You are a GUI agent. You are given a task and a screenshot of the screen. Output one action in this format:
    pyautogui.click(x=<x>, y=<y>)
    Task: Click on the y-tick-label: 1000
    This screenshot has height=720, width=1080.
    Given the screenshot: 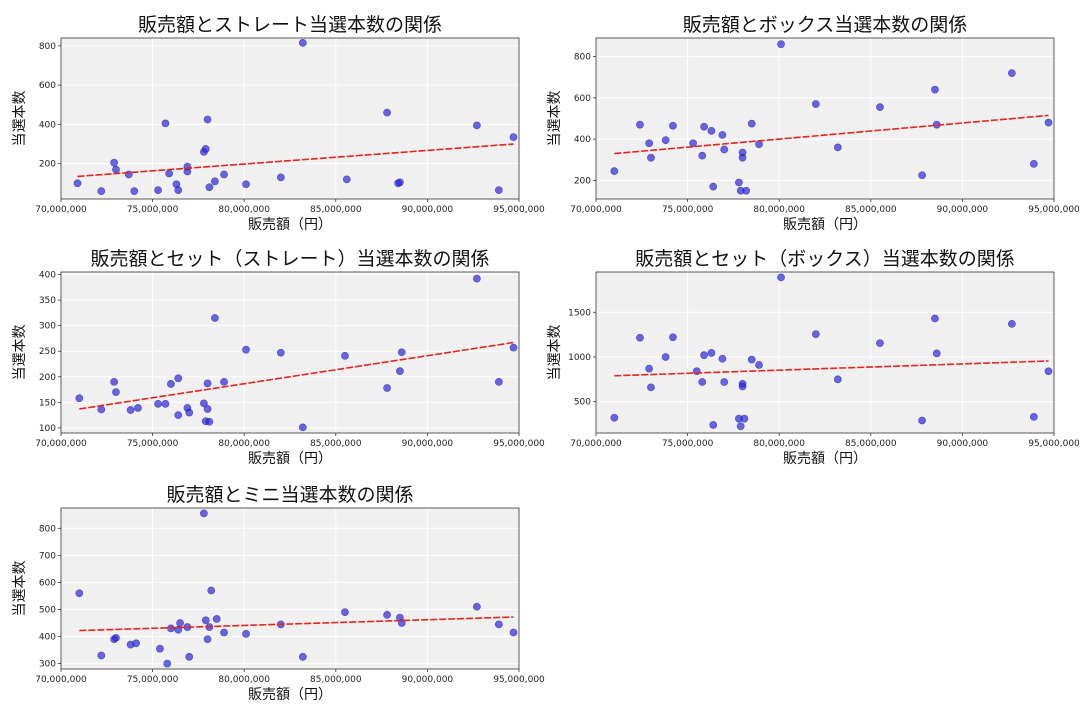 What is the action you would take?
    pyautogui.click(x=579, y=358)
    